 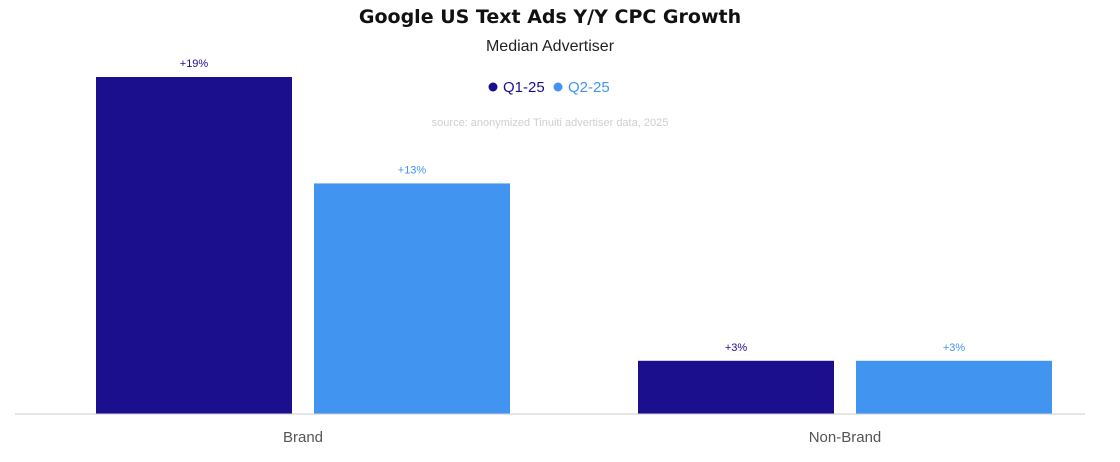 I want to click on data-label-non-brand-q1: +3%, so click(x=736, y=348).